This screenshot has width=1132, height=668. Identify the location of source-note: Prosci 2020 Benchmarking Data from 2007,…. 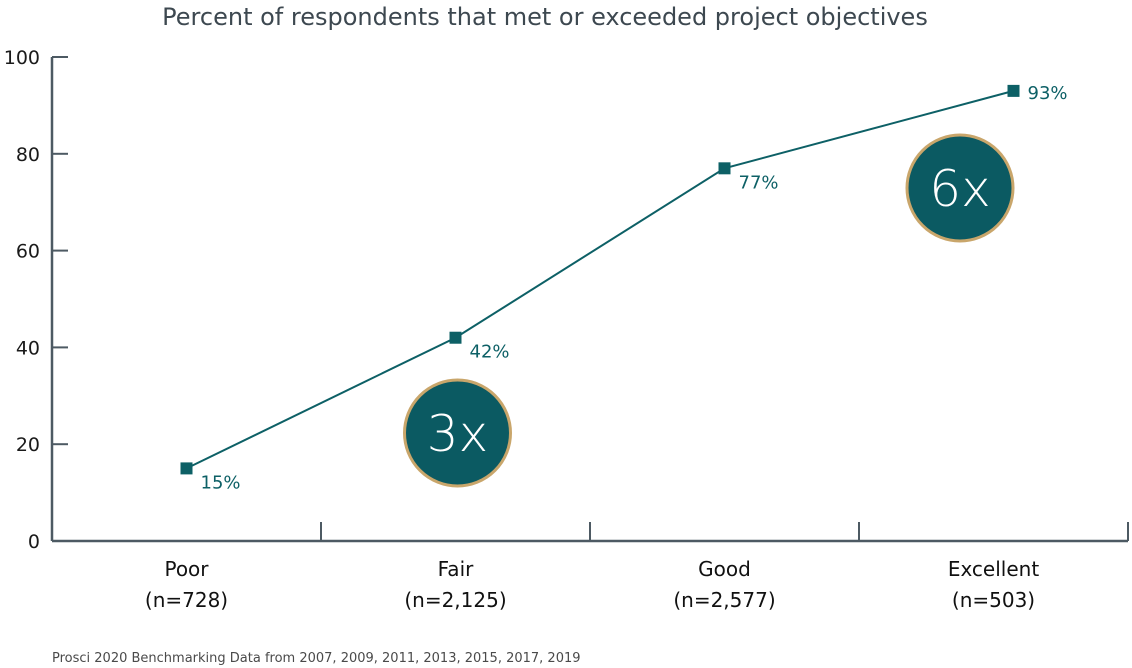
(316, 658).